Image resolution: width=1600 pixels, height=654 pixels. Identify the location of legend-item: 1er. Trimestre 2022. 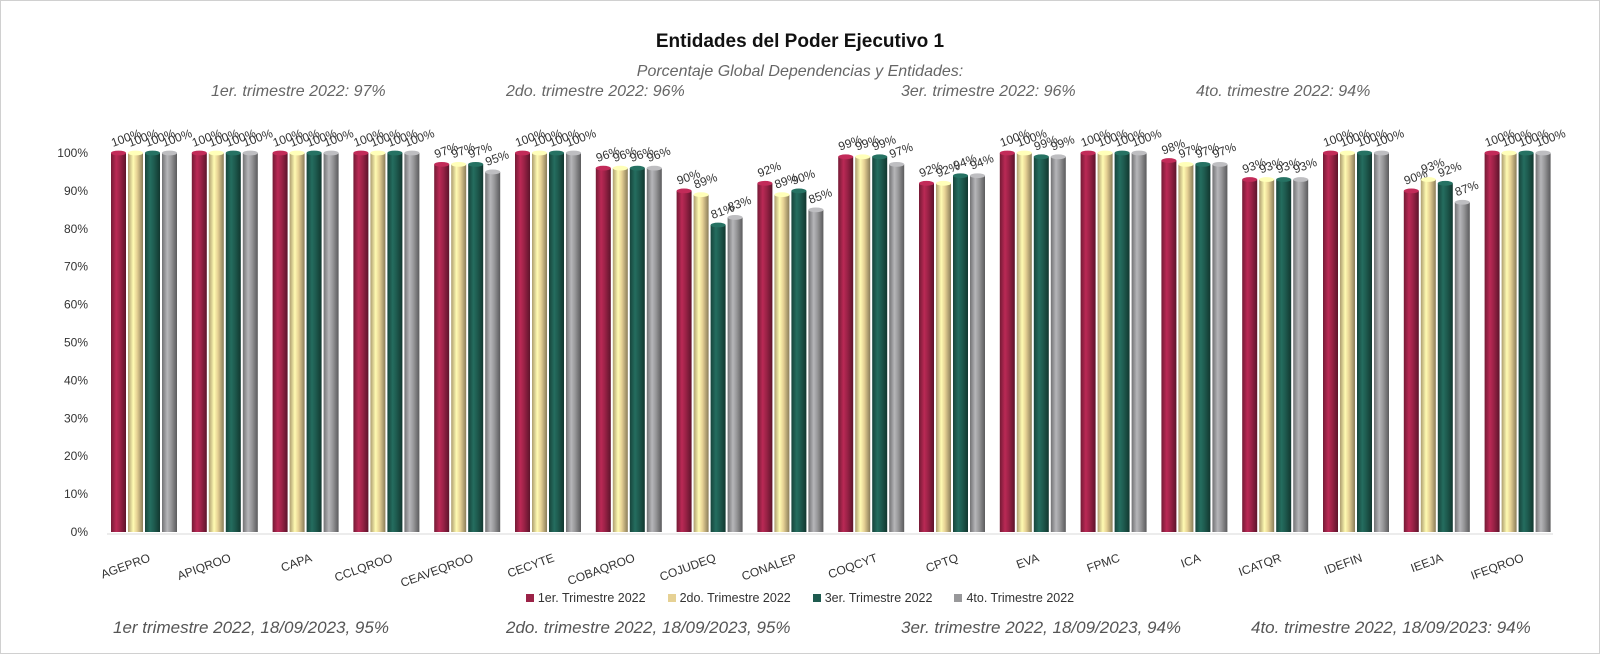
(585, 598).